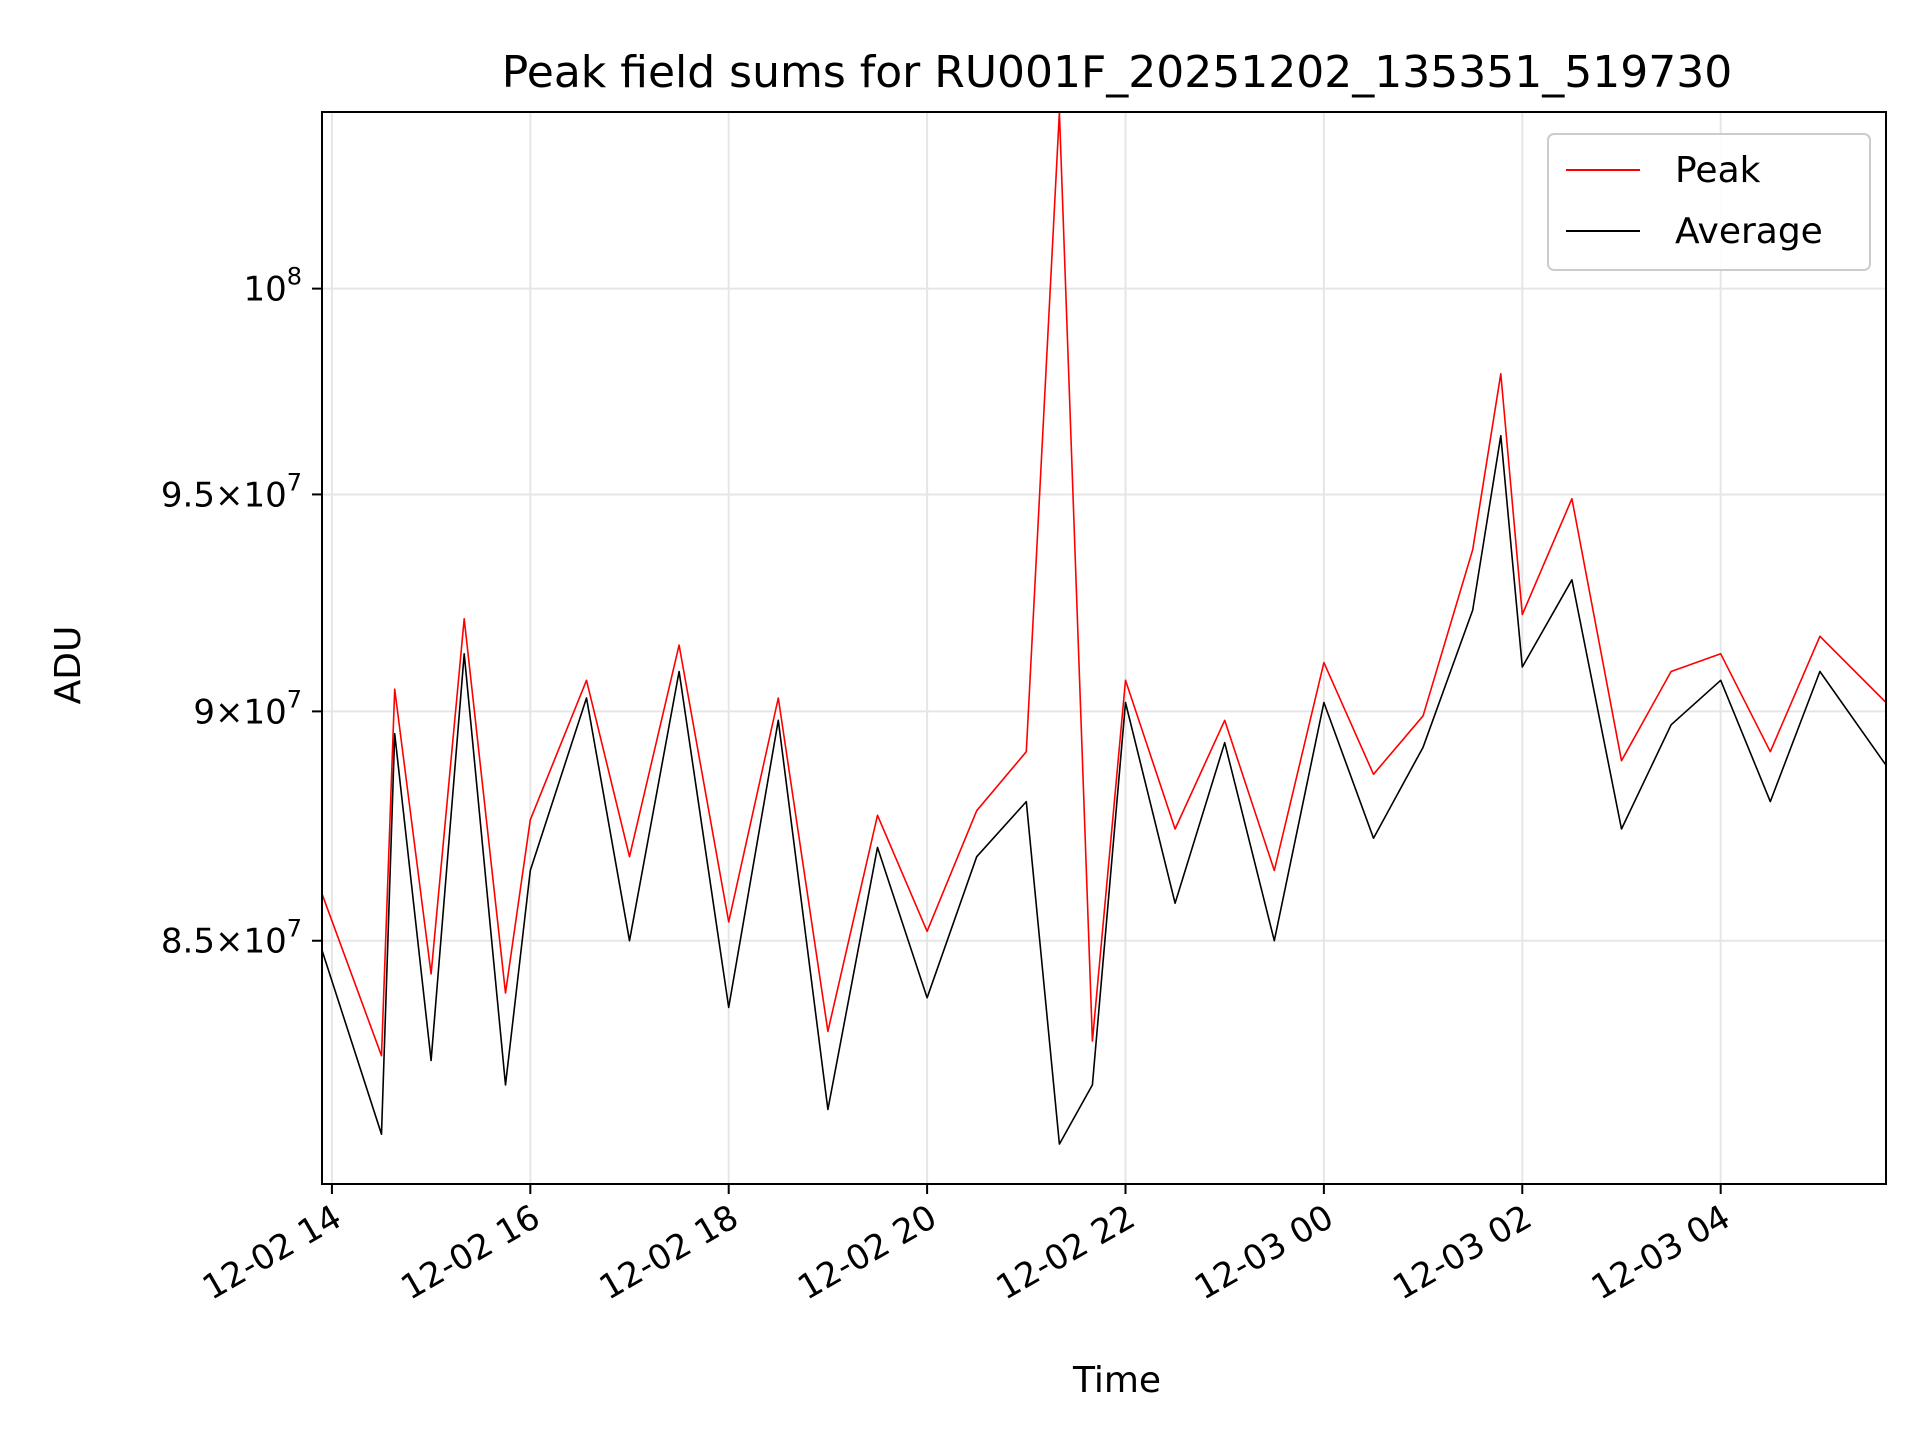 The height and width of the screenshot is (1440, 1920). What do you see at coordinates (1264, 1252) in the screenshot?
I see `x-tick-label: 12-03 00` at bounding box center [1264, 1252].